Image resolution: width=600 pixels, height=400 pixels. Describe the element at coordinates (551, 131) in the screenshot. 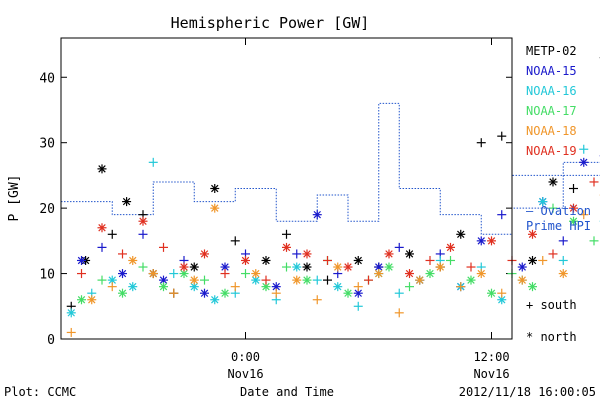

I see `legend-item-noaa-18: NOAA-18` at that location.